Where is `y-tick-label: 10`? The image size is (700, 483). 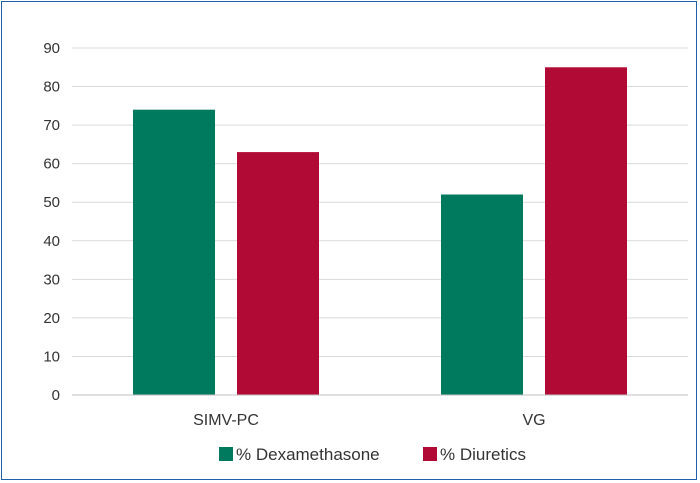
y-tick-label: 10 is located at coordinates (51, 356).